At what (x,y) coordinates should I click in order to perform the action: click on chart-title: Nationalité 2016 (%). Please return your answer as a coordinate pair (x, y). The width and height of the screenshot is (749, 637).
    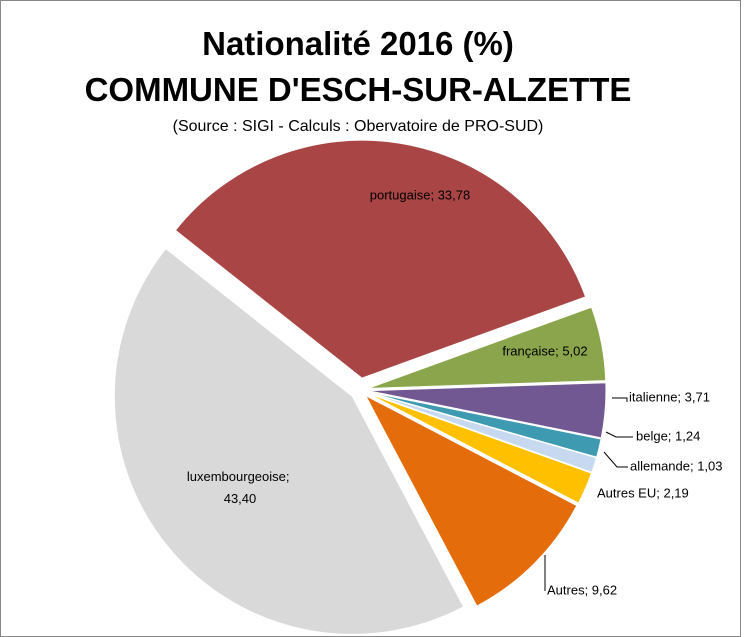
    Looking at the image, I should click on (358, 43).